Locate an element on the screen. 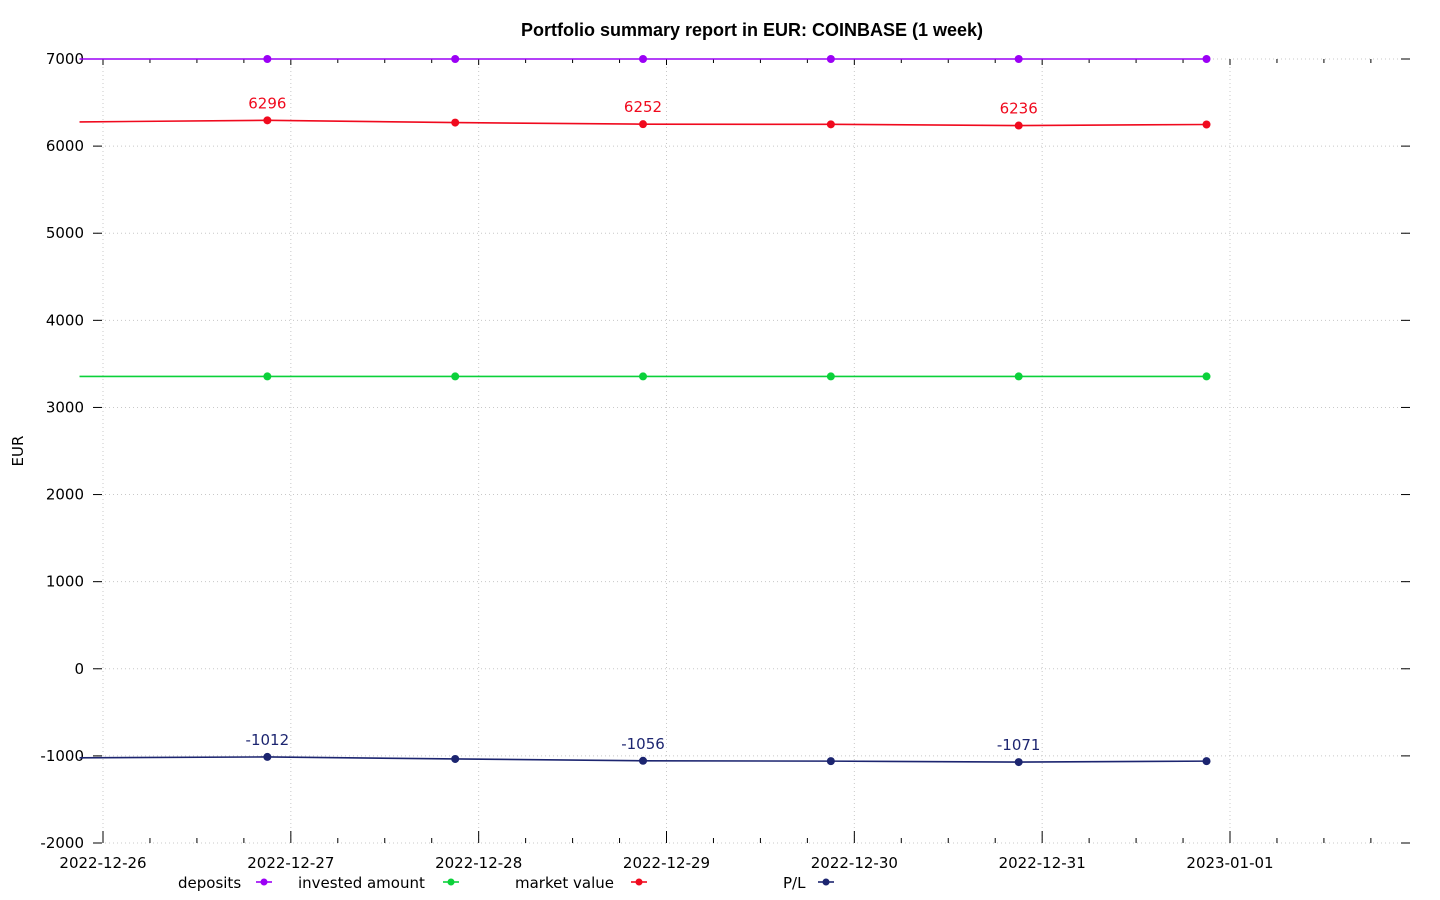 The image size is (1440, 900). y-tick-label: 2000 is located at coordinates (65, 495).